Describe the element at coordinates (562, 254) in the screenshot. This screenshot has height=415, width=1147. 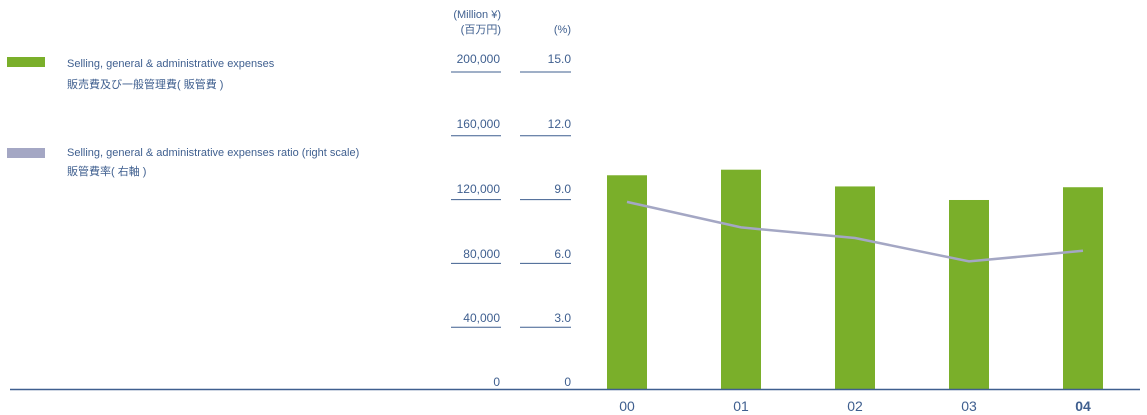
I see `right-tick-label: 6.0` at that location.